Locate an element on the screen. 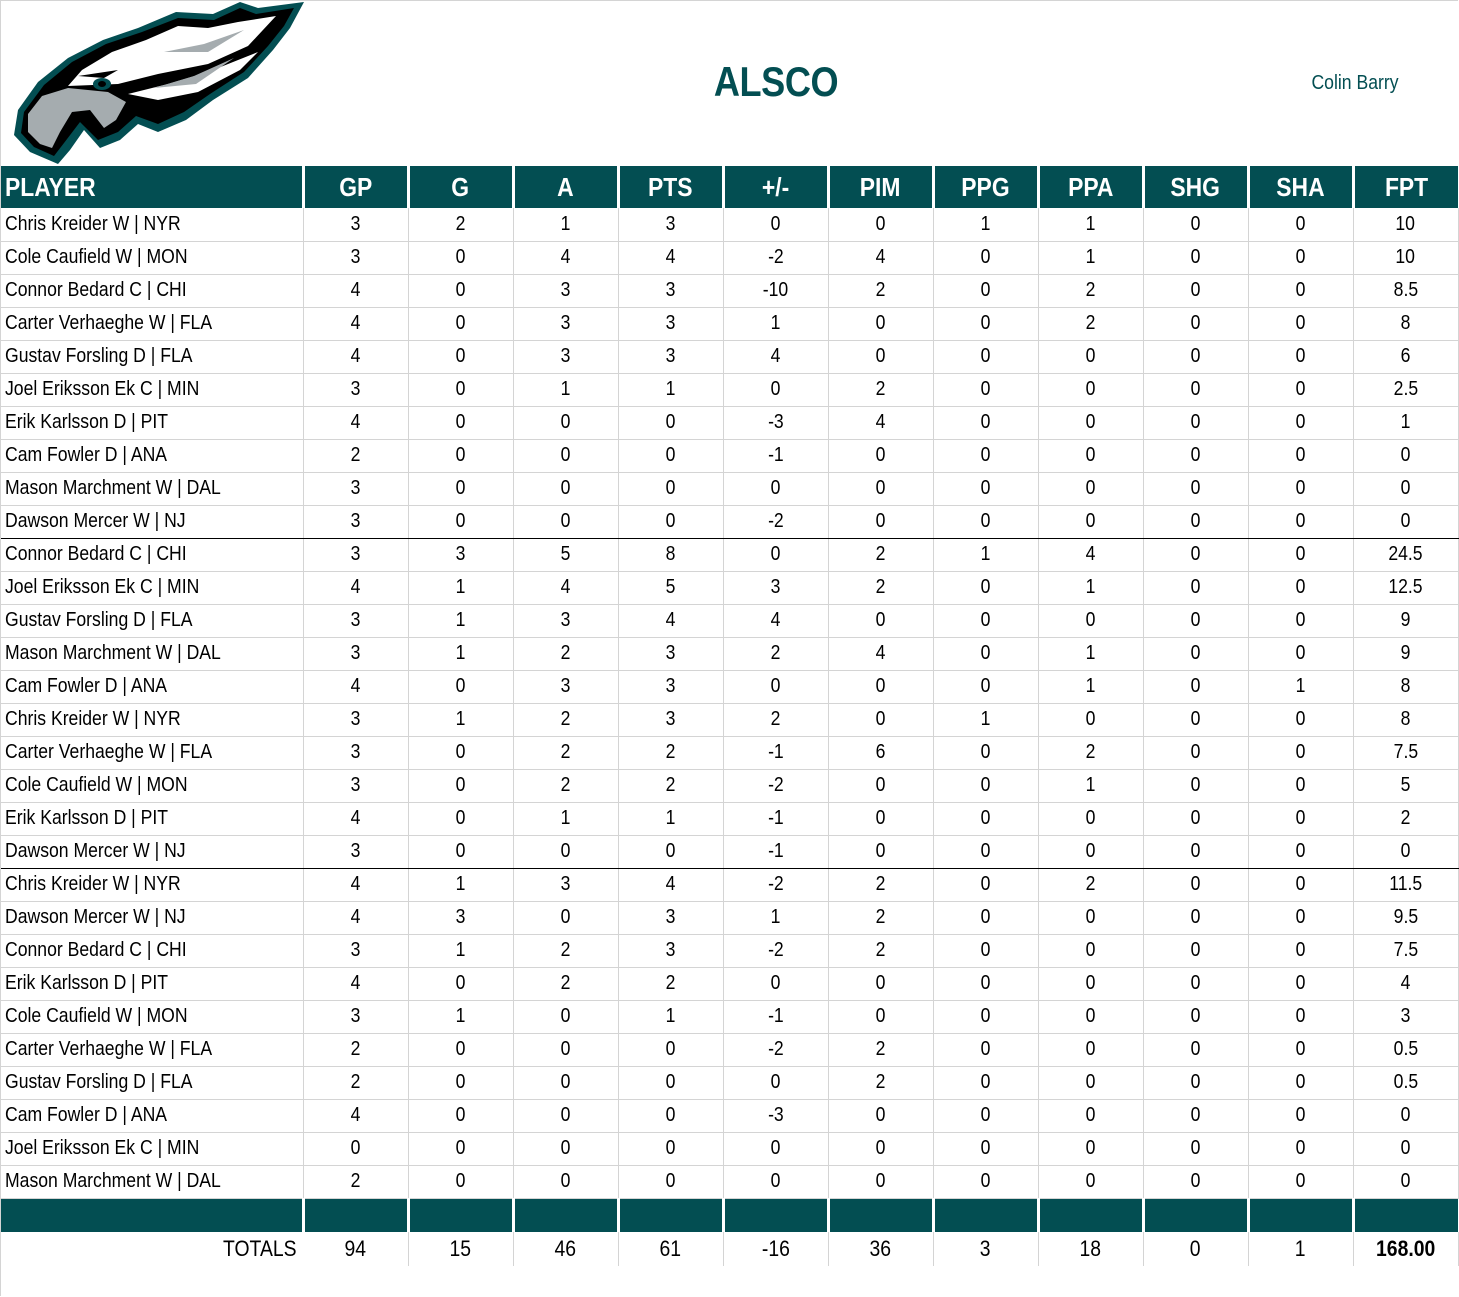  total-value: 36 is located at coordinates (880, 1248).